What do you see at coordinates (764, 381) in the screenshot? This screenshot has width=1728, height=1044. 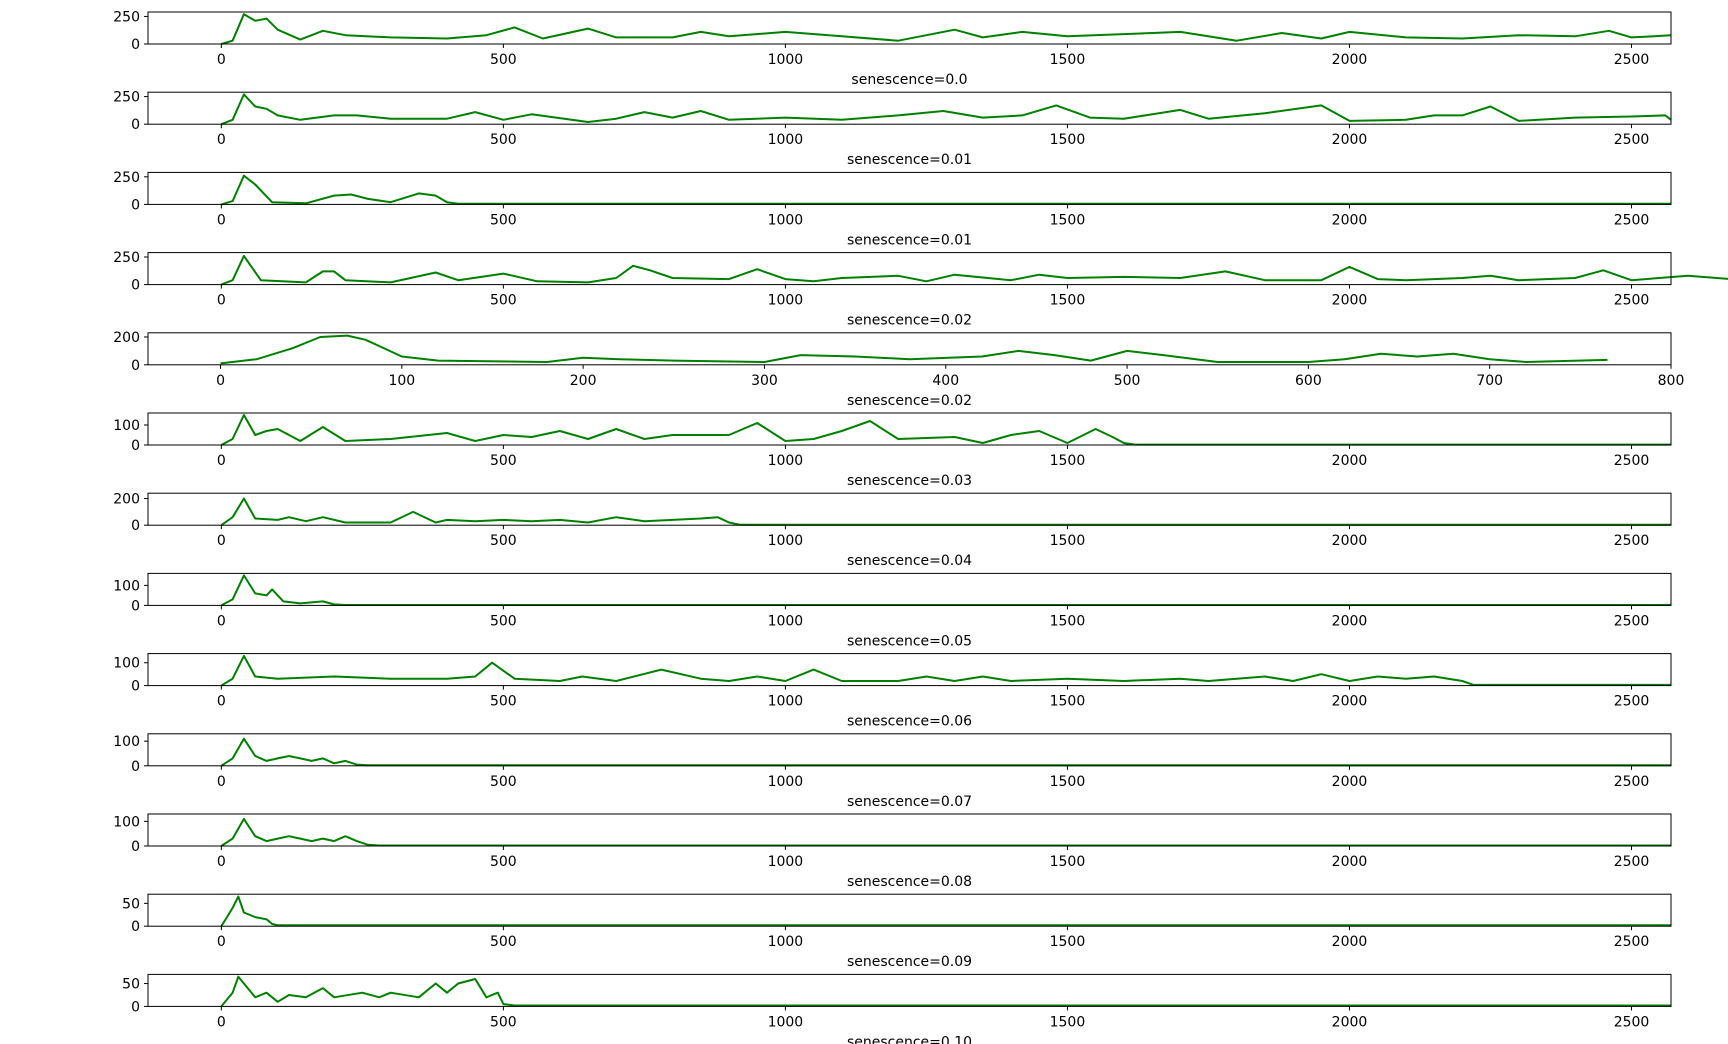 I see `x-tick-label: 300` at bounding box center [764, 381].